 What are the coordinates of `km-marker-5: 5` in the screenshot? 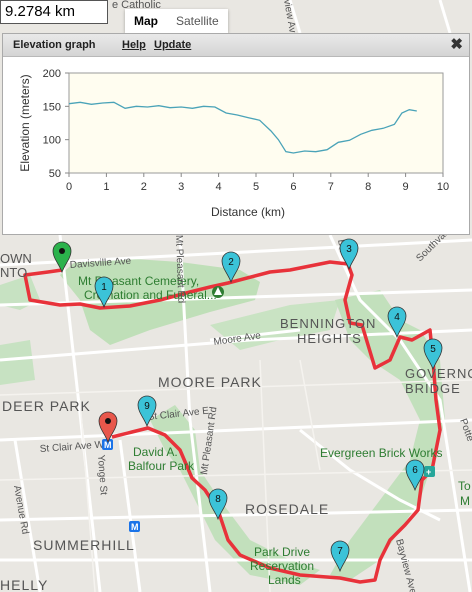 It's located at (433, 354).